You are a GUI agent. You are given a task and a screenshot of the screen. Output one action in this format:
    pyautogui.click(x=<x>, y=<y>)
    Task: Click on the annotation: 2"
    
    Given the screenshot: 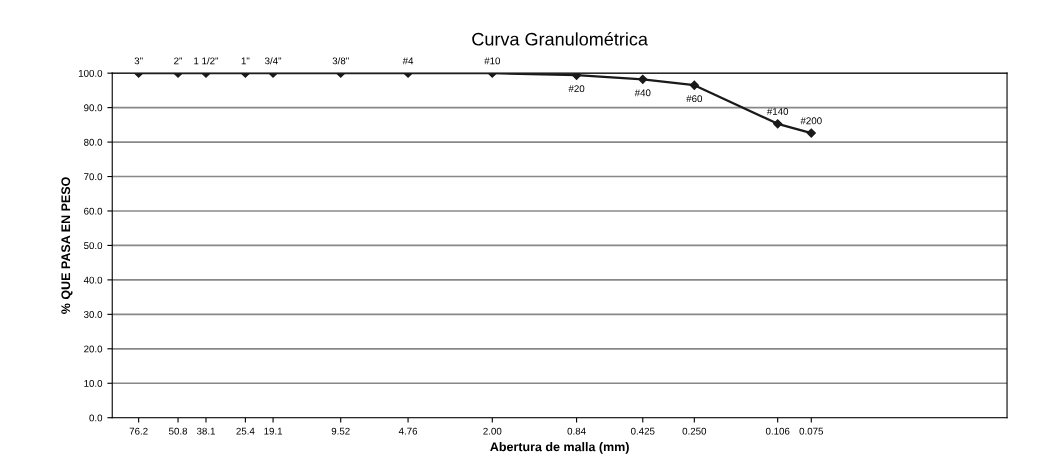 What is the action you would take?
    pyautogui.click(x=178, y=61)
    